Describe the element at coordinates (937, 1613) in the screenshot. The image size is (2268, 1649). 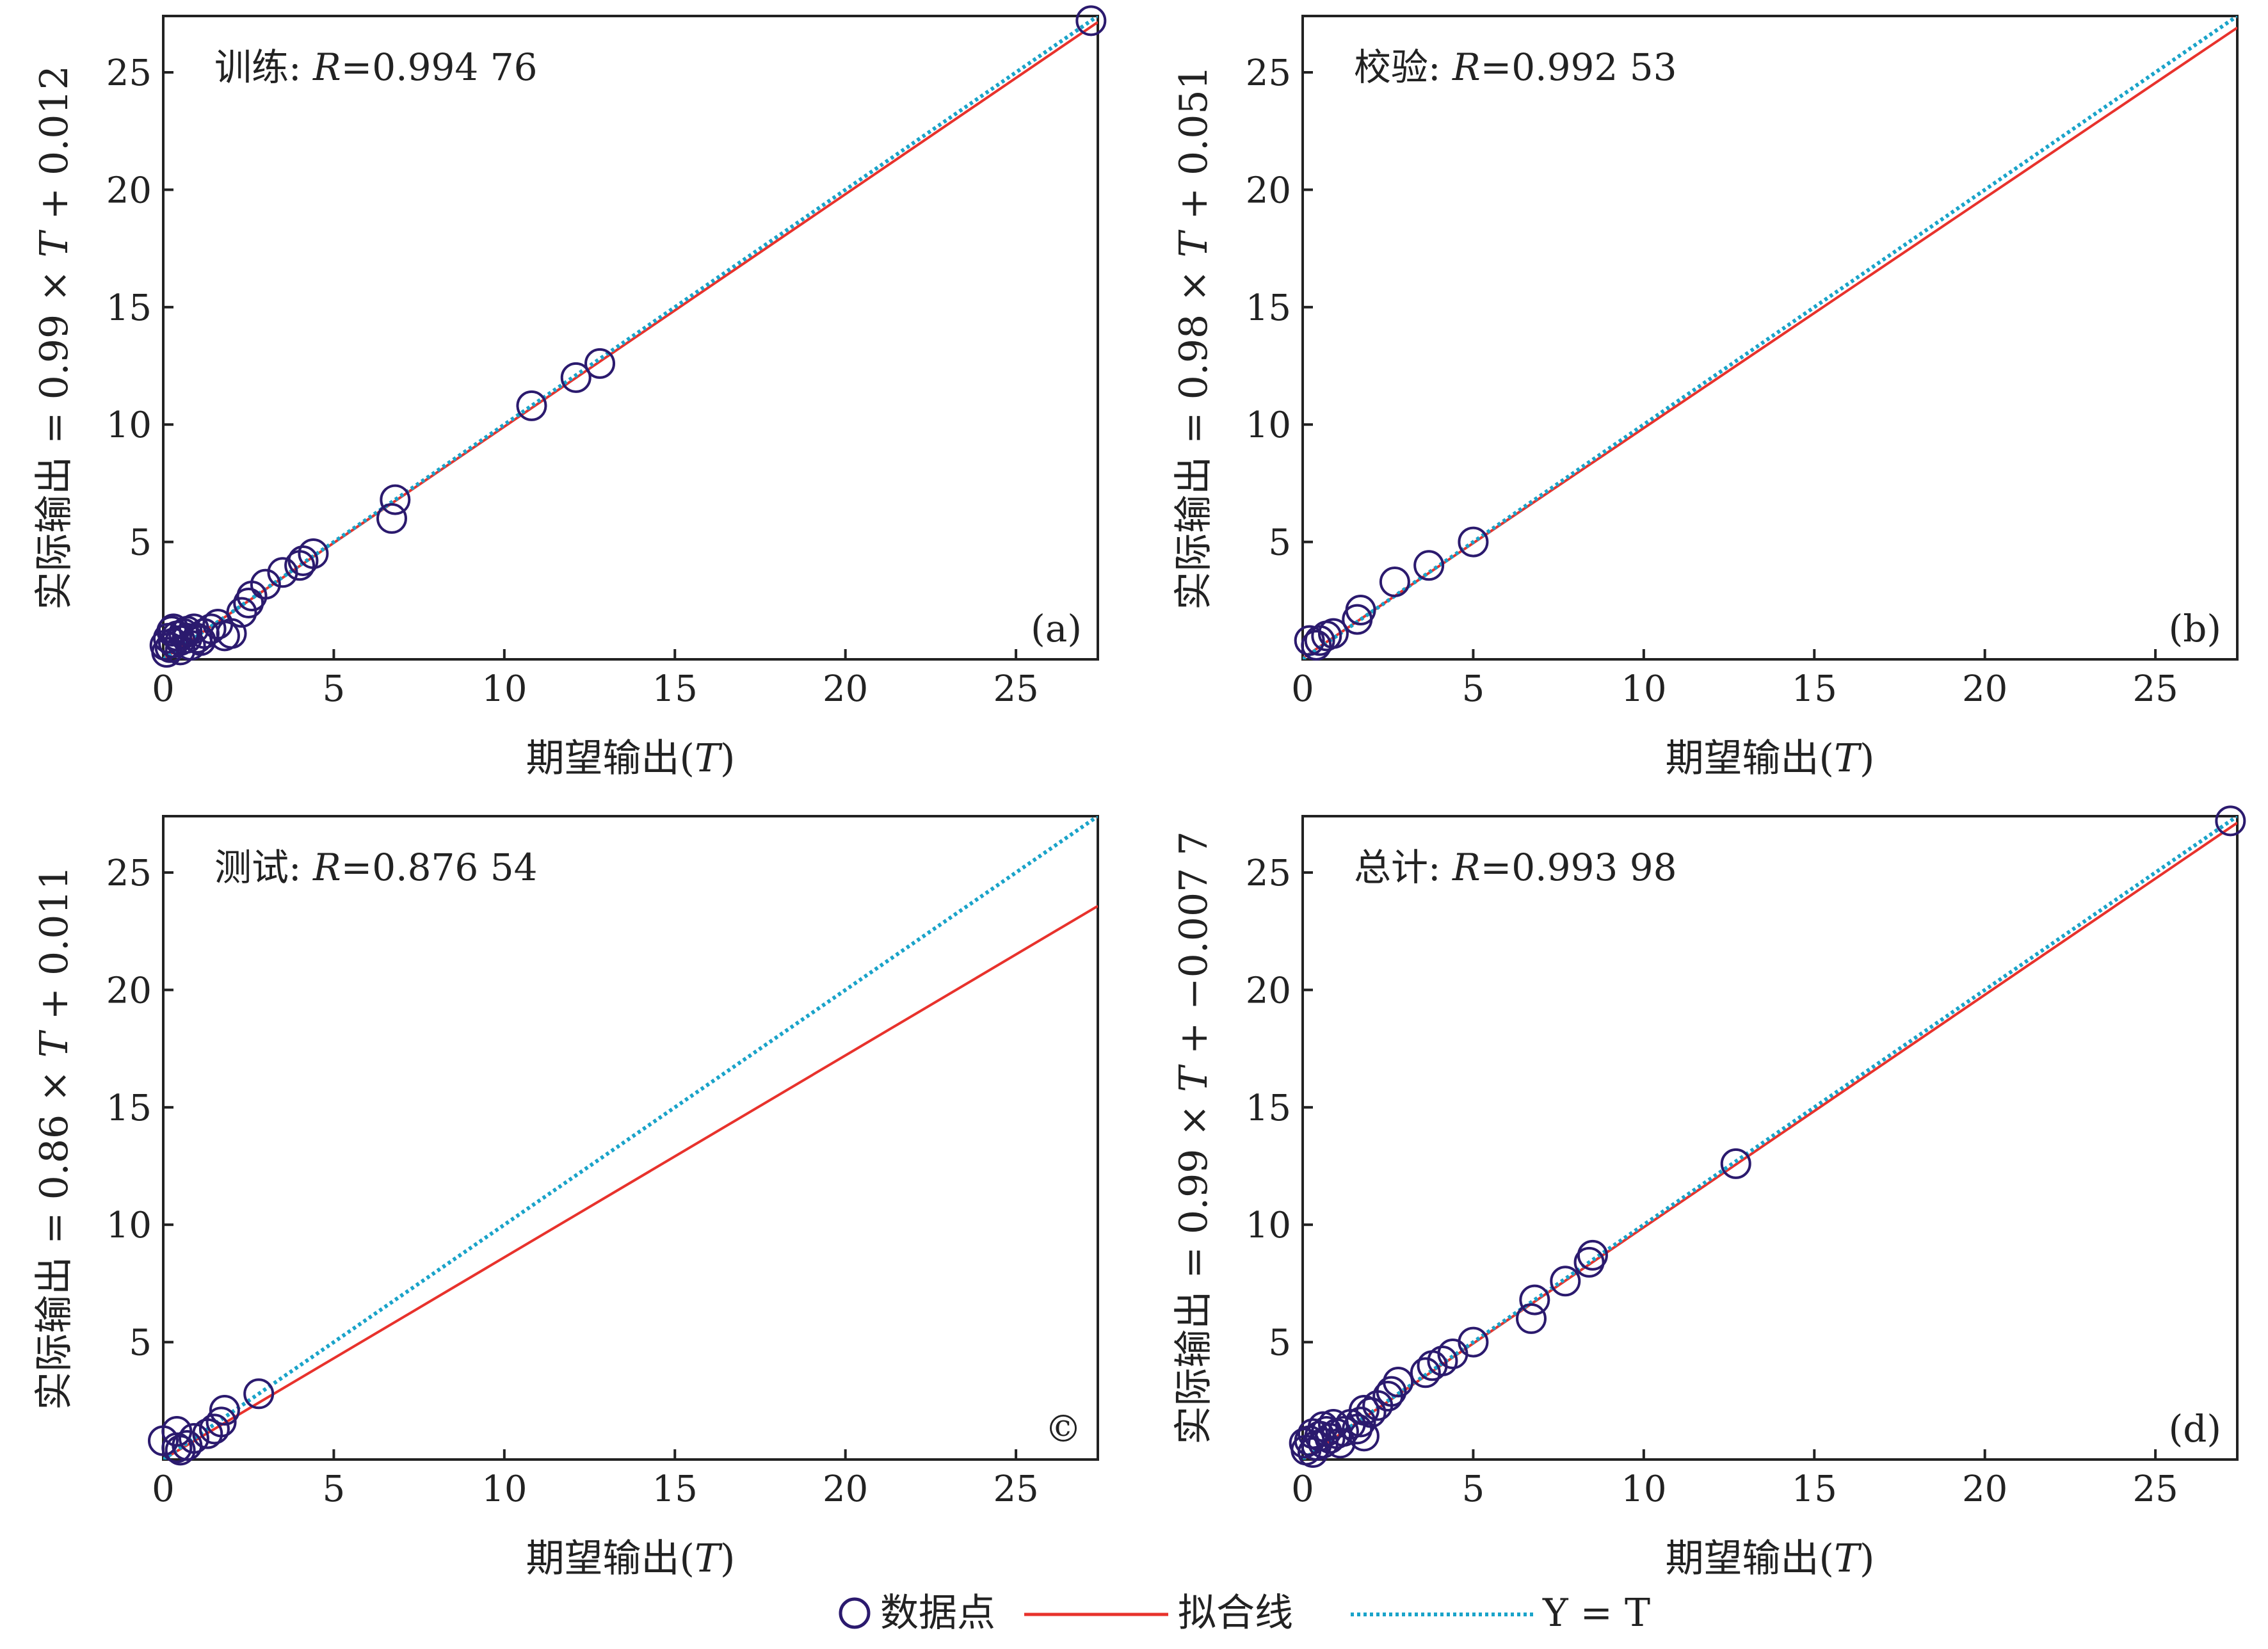
I see `legend-label-points: 数据点` at that location.